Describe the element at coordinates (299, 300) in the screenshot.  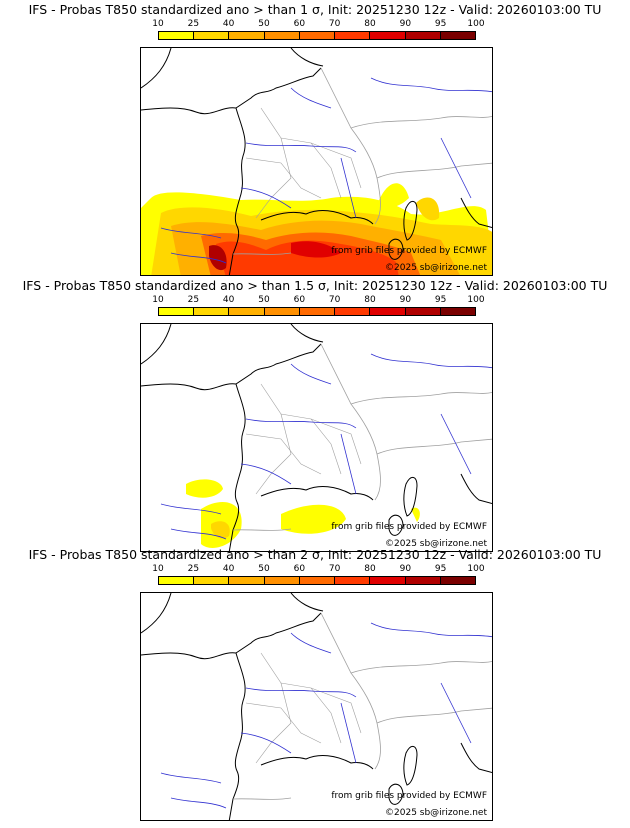
I see `scale-tick-label: 60` at that location.